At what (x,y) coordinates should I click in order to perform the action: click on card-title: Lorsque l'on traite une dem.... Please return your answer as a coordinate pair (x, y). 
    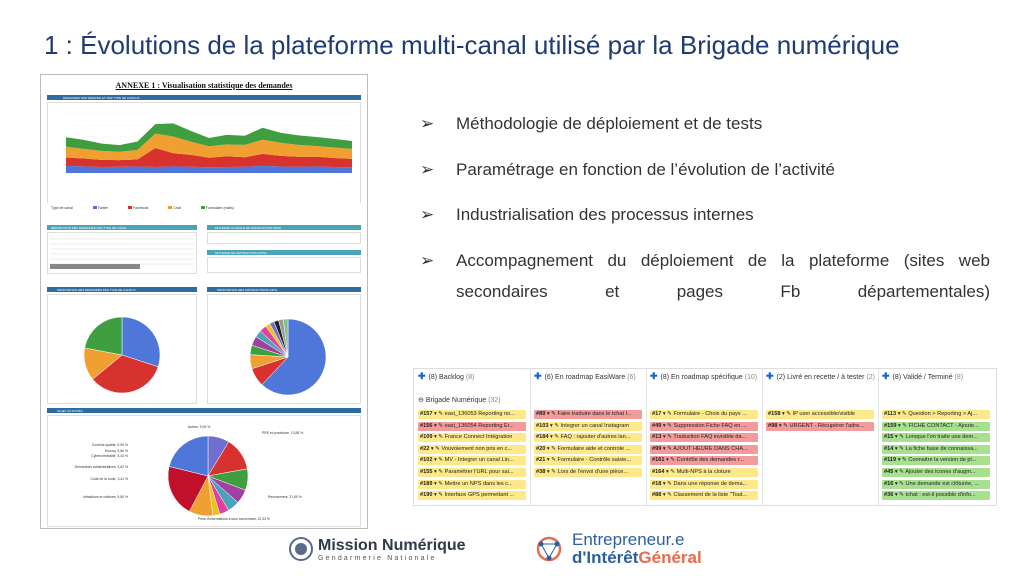
    Looking at the image, I should click on (941, 437).